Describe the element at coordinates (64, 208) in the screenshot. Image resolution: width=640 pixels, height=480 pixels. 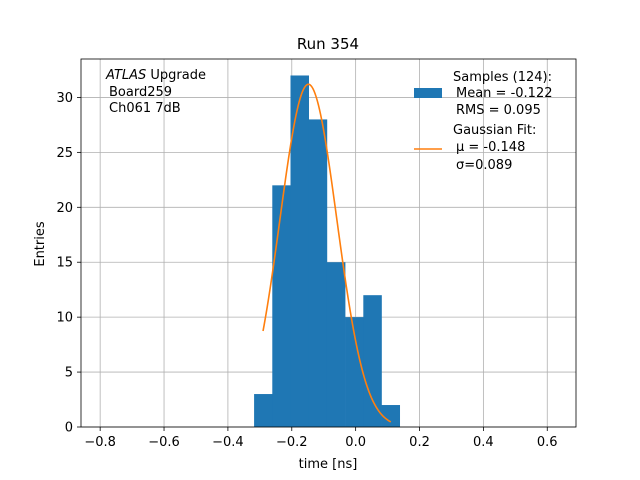
I see `y-tick-label: 20` at that location.